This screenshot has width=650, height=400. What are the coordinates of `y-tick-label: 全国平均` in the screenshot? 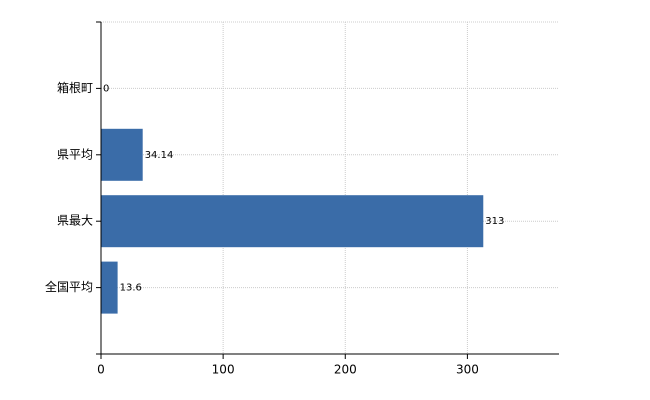 It's located at (69, 286).